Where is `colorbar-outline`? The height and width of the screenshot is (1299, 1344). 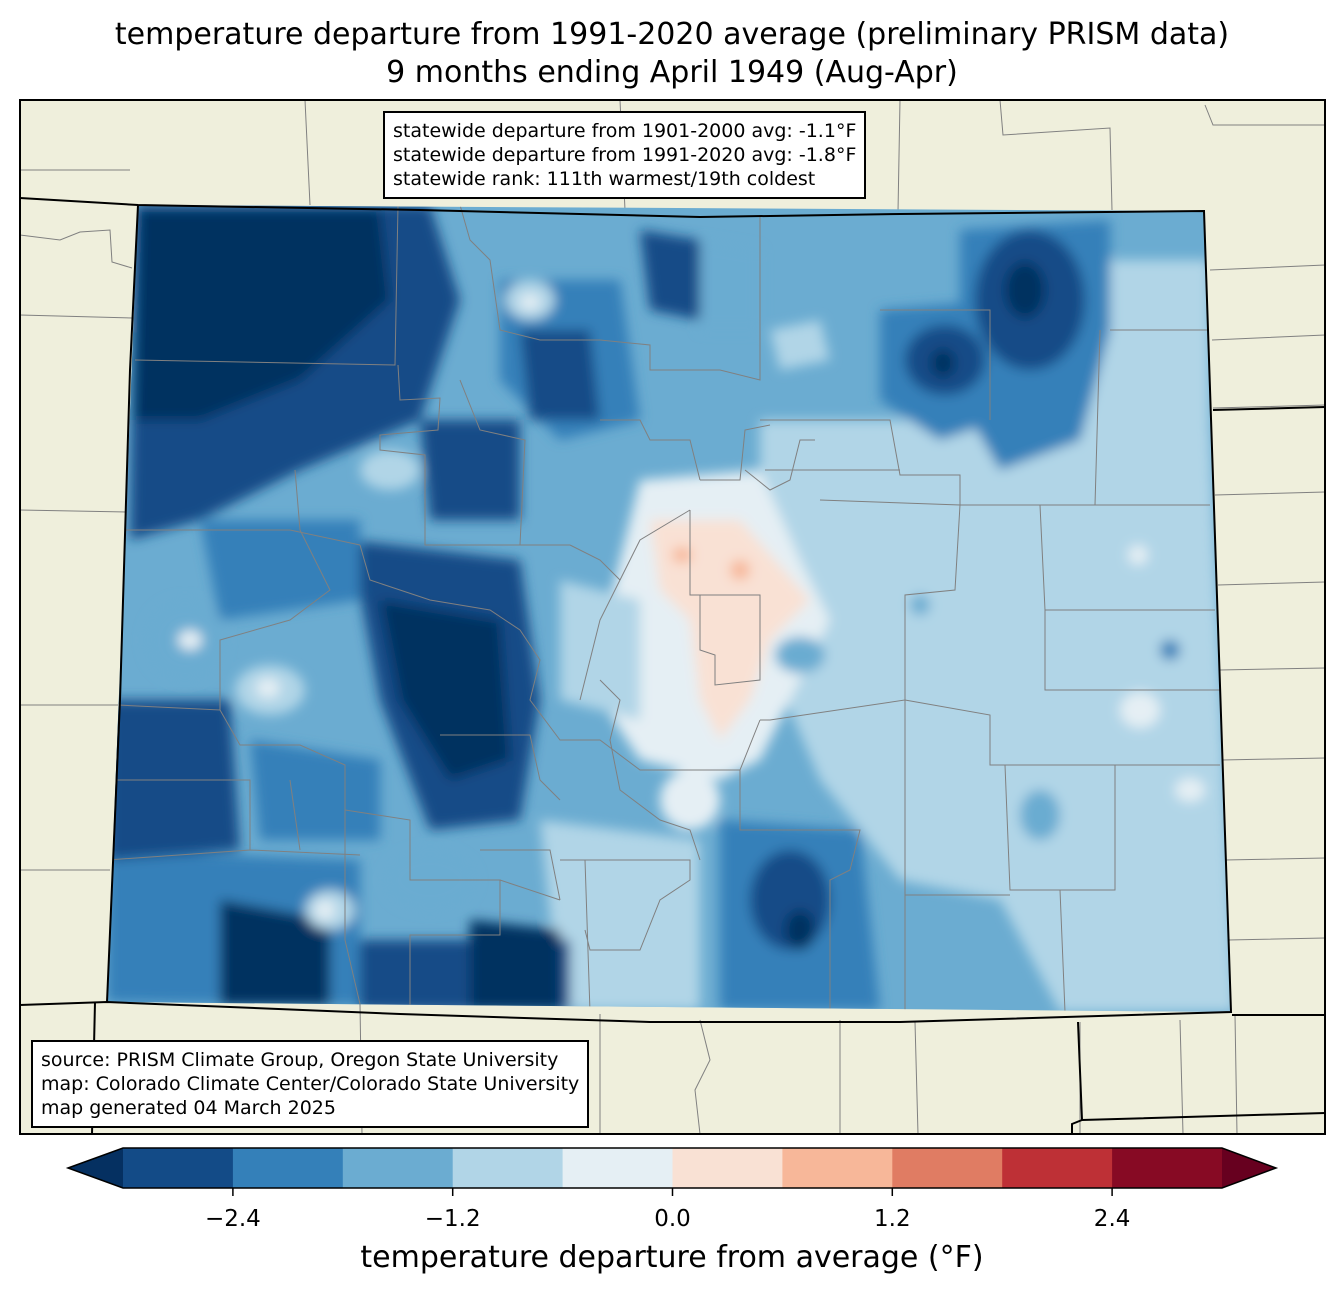
colorbar-outline is located at coordinates (672, 1168).